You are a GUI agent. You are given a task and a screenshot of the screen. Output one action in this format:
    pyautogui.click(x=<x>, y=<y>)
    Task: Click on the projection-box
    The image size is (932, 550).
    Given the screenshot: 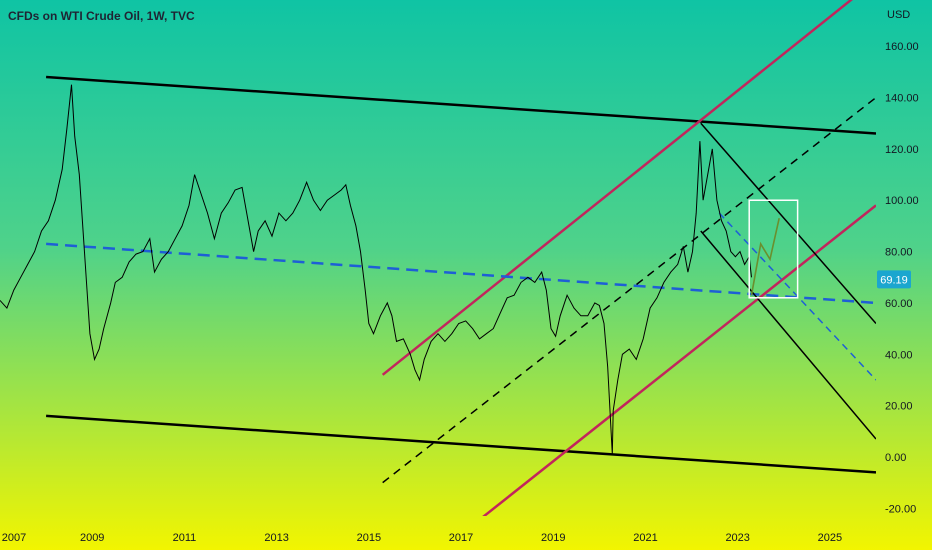 What is the action you would take?
    pyautogui.click(x=773, y=249)
    